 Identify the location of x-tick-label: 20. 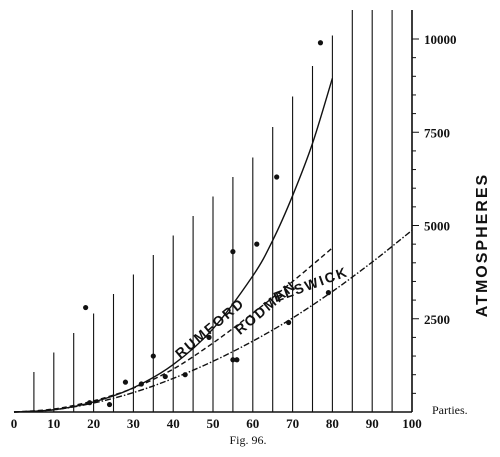
(93, 423).